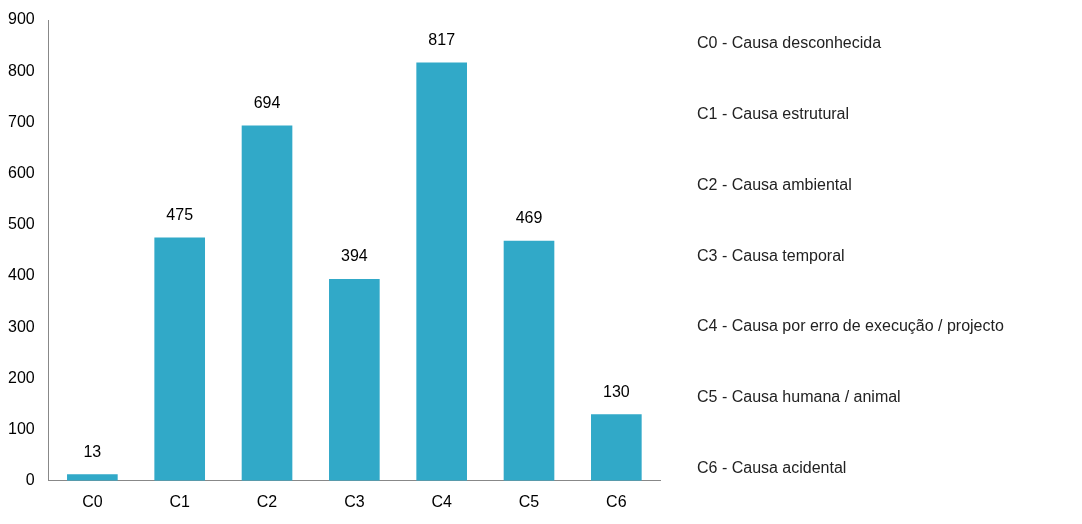 Image resolution: width=1082 pixels, height=524 pixels. What do you see at coordinates (789, 43) in the screenshot?
I see `text: C0 - Causa desconhecida` at bounding box center [789, 43].